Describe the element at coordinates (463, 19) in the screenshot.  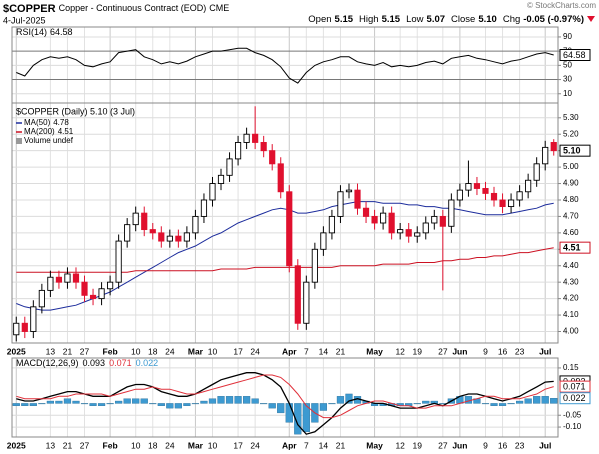
I see `quote-label: Close` at that location.